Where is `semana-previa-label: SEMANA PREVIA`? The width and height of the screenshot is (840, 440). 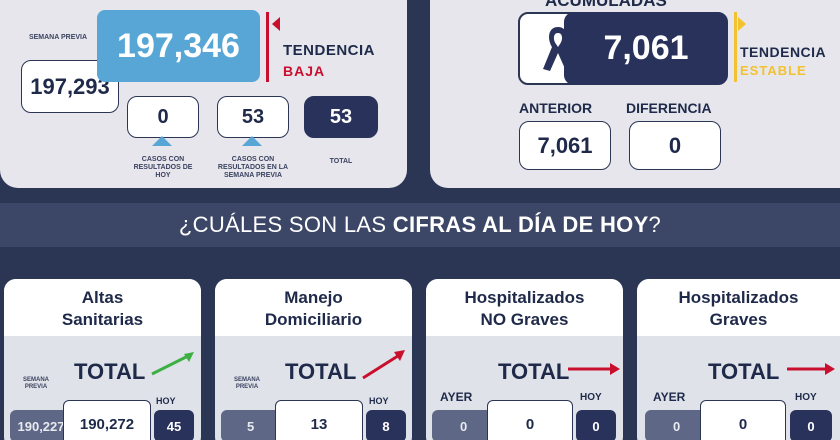 semana-previa-label: SEMANA PREVIA is located at coordinates (58, 37).